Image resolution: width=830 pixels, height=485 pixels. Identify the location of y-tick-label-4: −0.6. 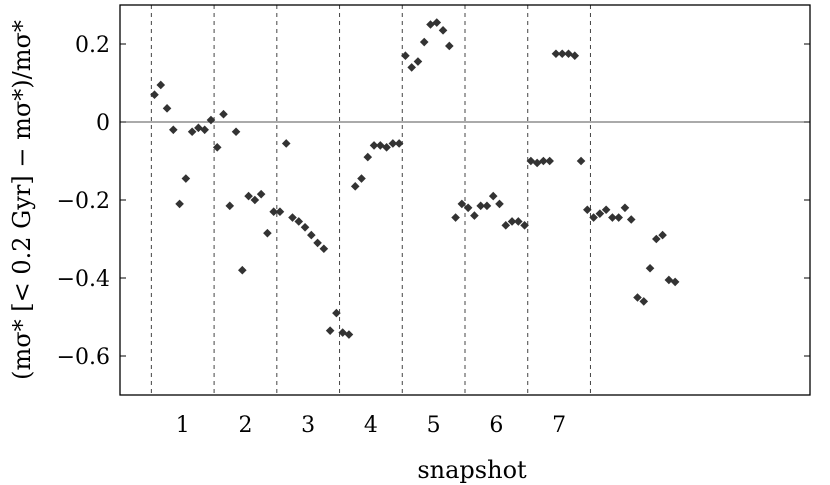
(83, 357).